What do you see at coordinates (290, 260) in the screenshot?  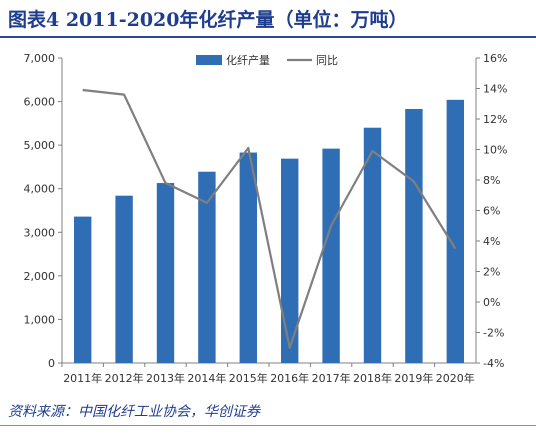 I see `bar-2016年` at bounding box center [290, 260].